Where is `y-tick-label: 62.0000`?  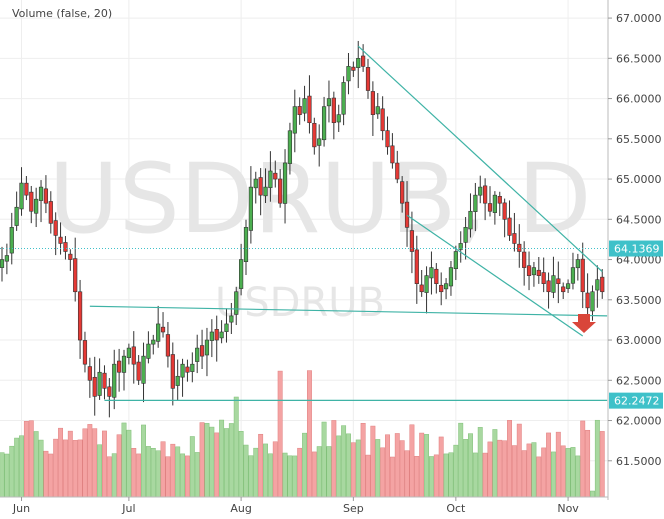
y-tick-label: 62.0000 is located at coordinates (639, 421).